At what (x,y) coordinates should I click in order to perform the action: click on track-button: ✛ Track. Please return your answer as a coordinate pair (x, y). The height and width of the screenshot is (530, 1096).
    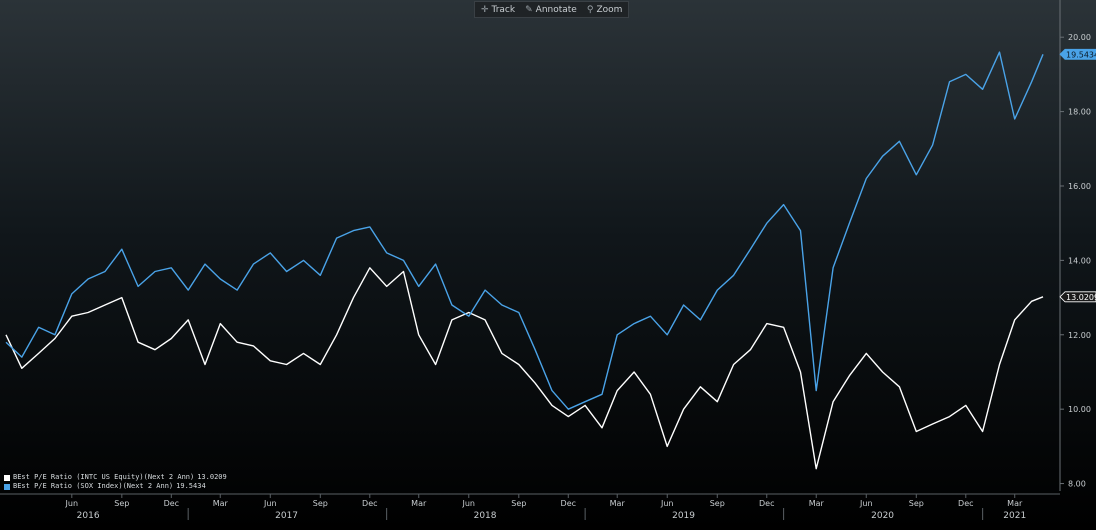
    Looking at the image, I should click on (498, 10).